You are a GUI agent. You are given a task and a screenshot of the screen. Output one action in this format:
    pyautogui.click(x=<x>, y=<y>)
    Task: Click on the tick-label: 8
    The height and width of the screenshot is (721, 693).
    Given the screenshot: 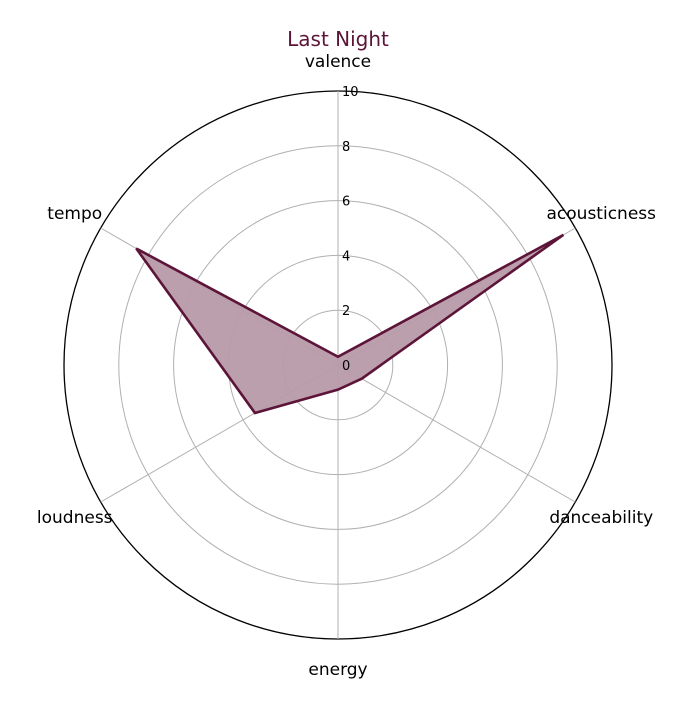 What is the action you would take?
    pyautogui.click(x=346, y=147)
    